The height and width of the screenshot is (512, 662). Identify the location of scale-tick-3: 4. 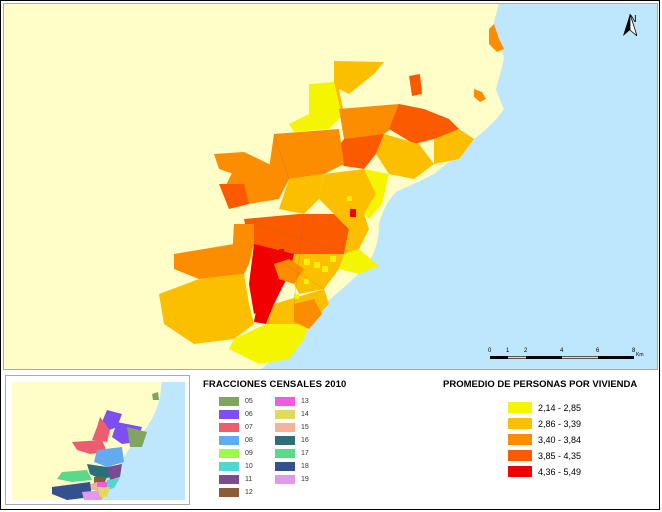
(562, 351).